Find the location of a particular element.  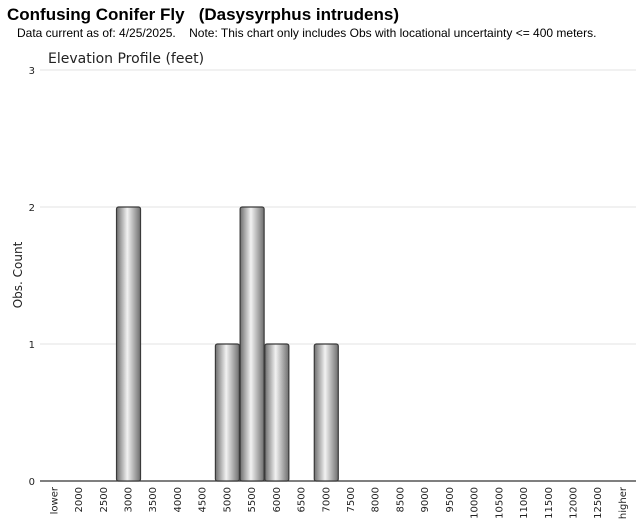

x-tick-label: lower is located at coordinates (54, 500).